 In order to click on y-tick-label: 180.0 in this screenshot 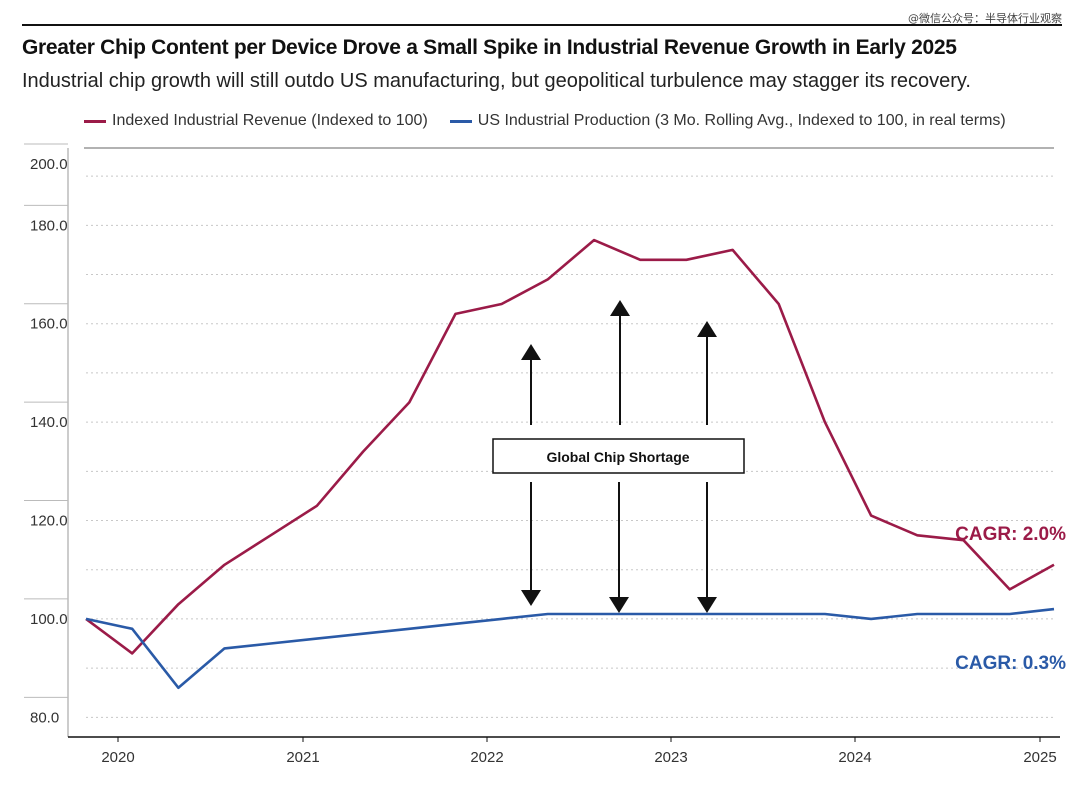, I will do `click(49, 225)`.